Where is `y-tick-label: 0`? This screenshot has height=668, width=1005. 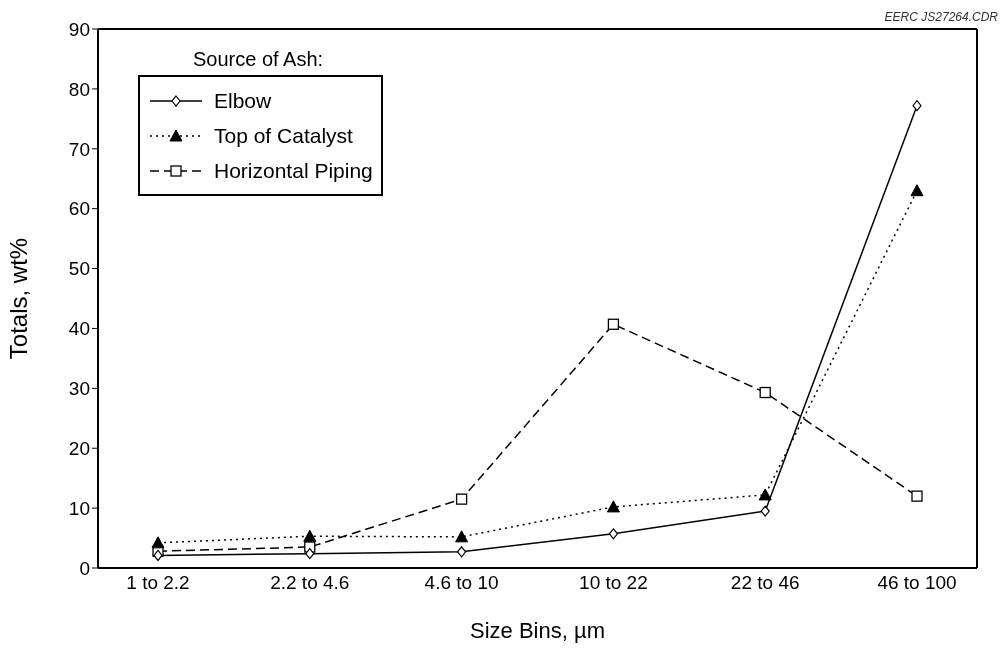
y-tick-label: 0 is located at coordinates (84, 568).